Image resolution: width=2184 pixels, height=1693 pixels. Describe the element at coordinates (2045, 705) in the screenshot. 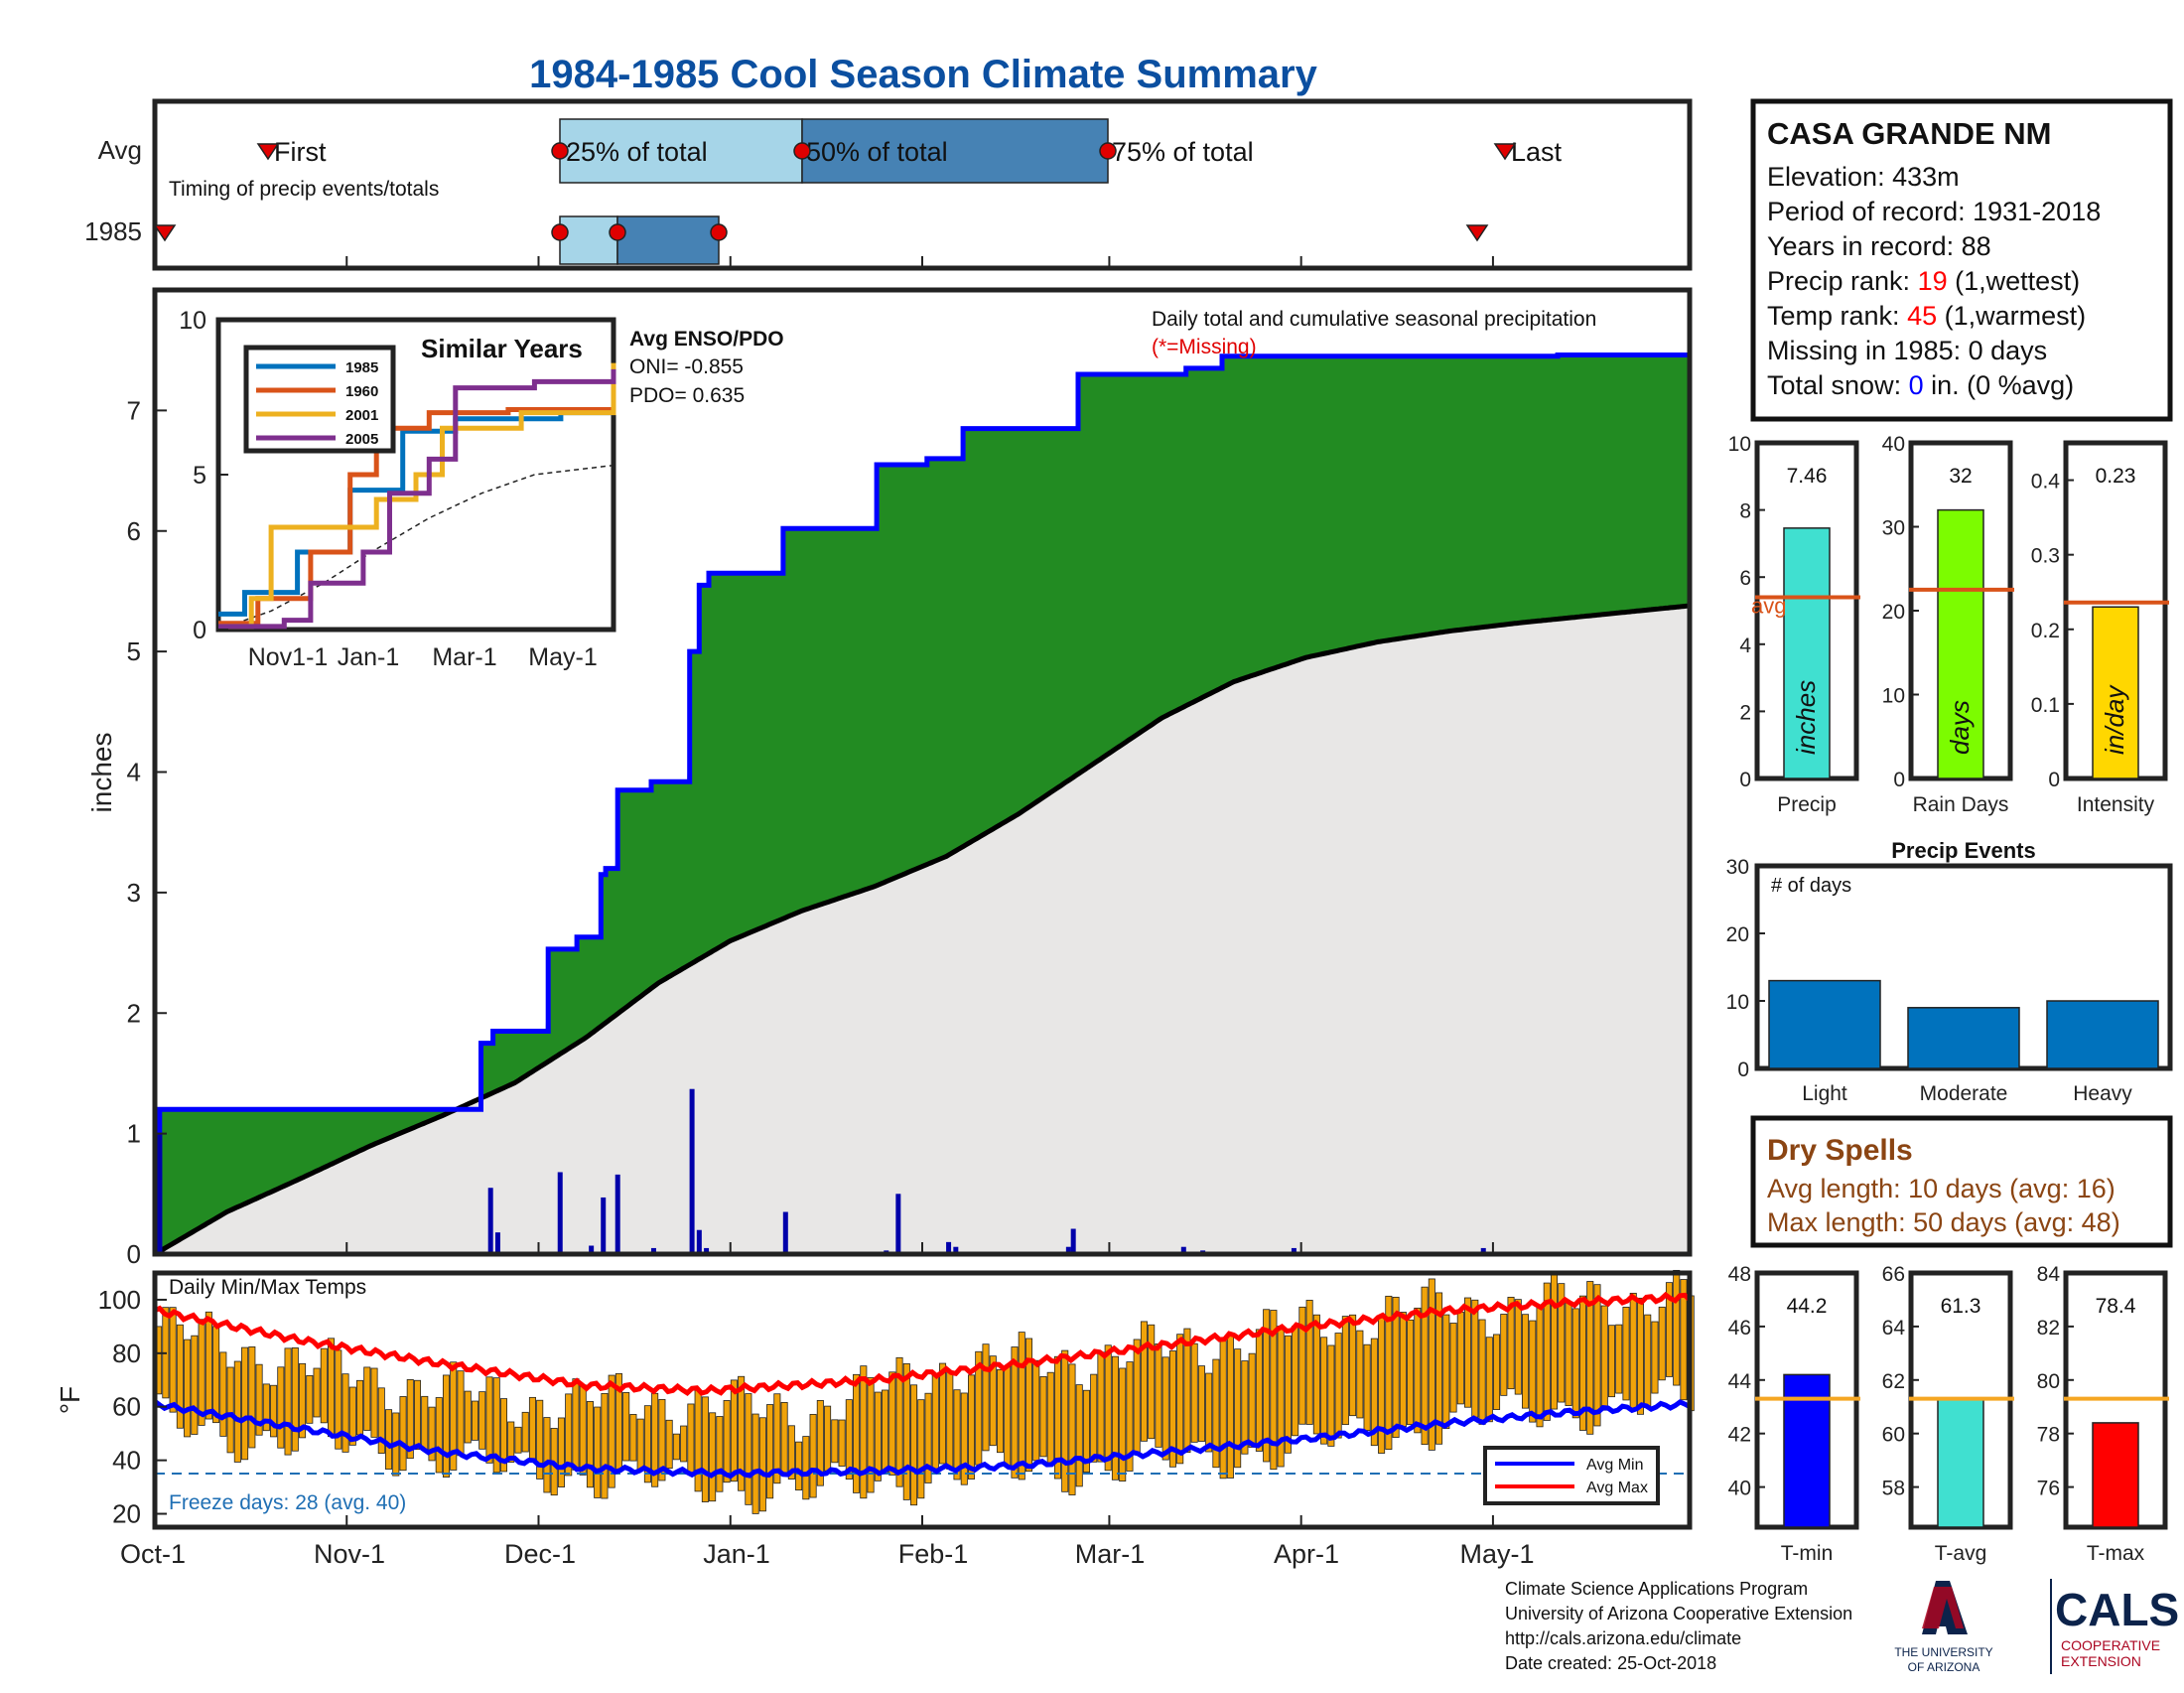

I see `stat-ytick-label: 0.1` at that location.